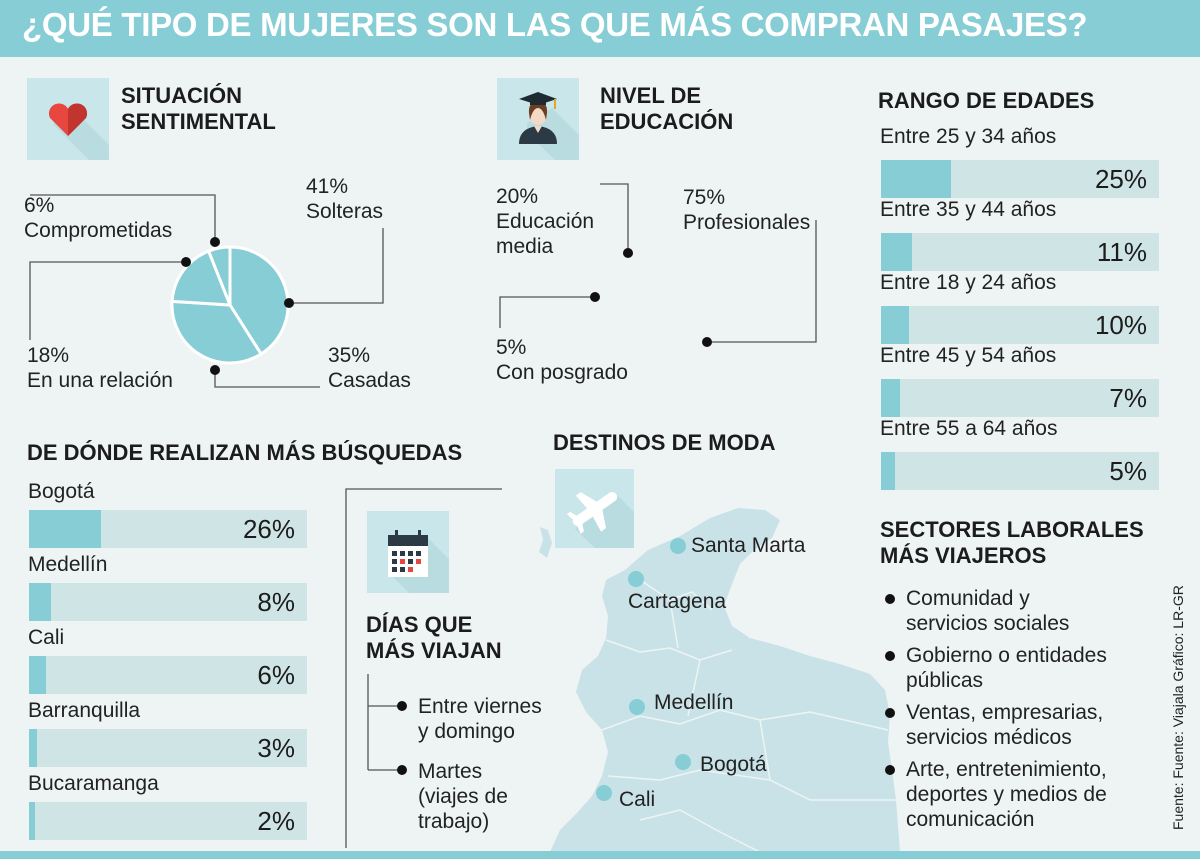  I want to click on city-value: 26%, so click(268, 528).